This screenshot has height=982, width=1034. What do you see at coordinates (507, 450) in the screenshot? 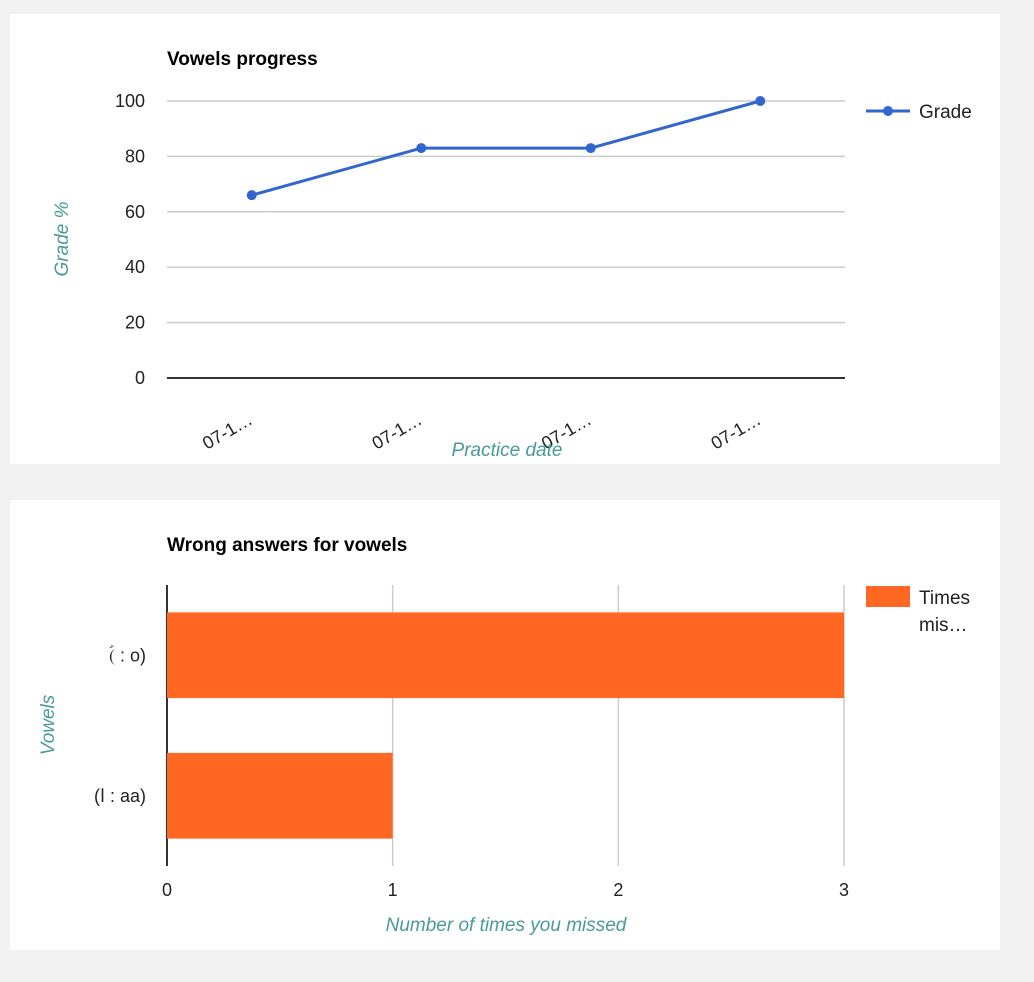
I see `x-axis-title: Practice date` at bounding box center [507, 450].